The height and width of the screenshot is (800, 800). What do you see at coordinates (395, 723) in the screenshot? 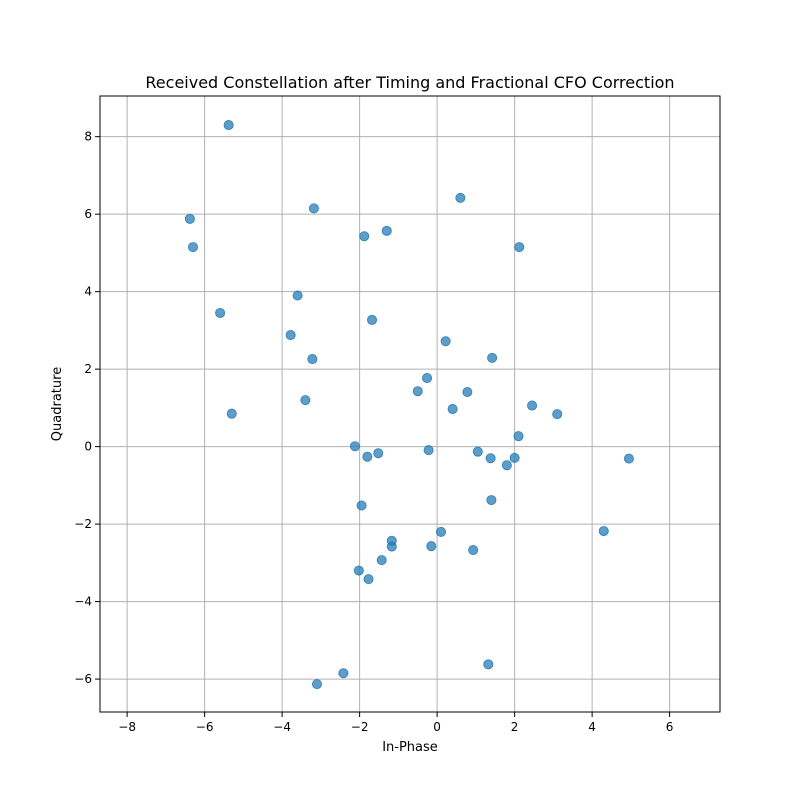
I see `x-axis-ticks: −8 −6 −4 −2 0 2 4 6` at bounding box center [395, 723].